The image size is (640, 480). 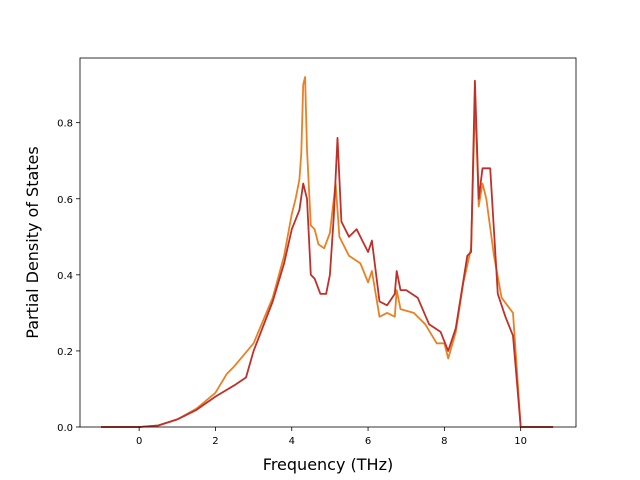 What do you see at coordinates (444, 441) in the screenshot?
I see `x-tick-label: 8` at bounding box center [444, 441].